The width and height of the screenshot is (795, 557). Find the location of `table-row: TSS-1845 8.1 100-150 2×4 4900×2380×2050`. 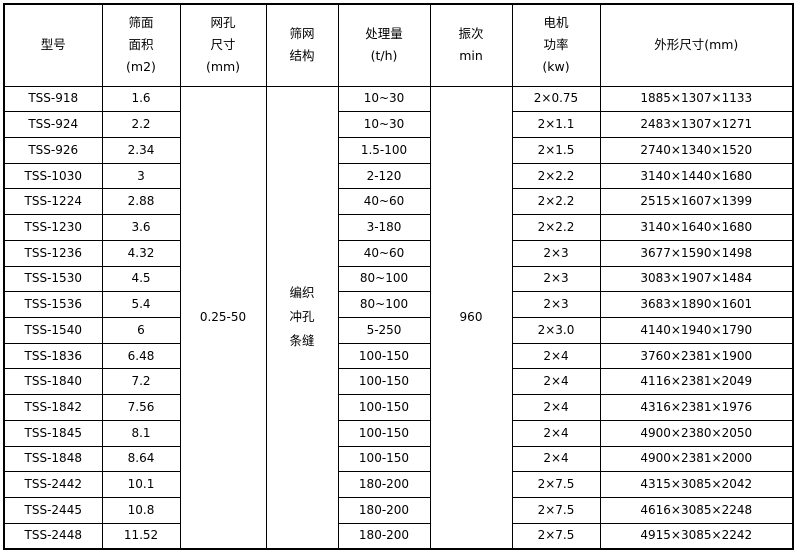

table-row: TSS-1845 8.1 100-150 2×4 4900×2380×2050 is located at coordinates (398, 433).